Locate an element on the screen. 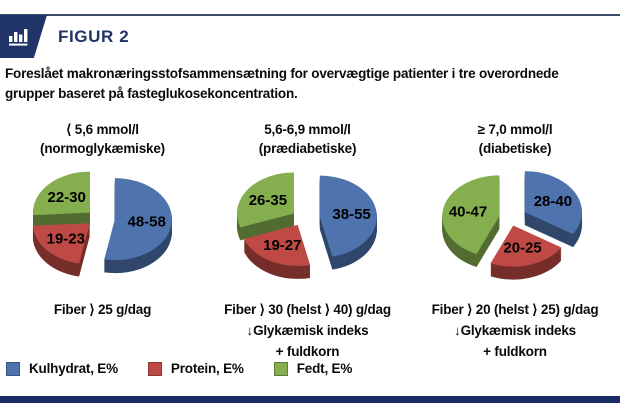  legend-item: Protein, E% is located at coordinates (195, 368).